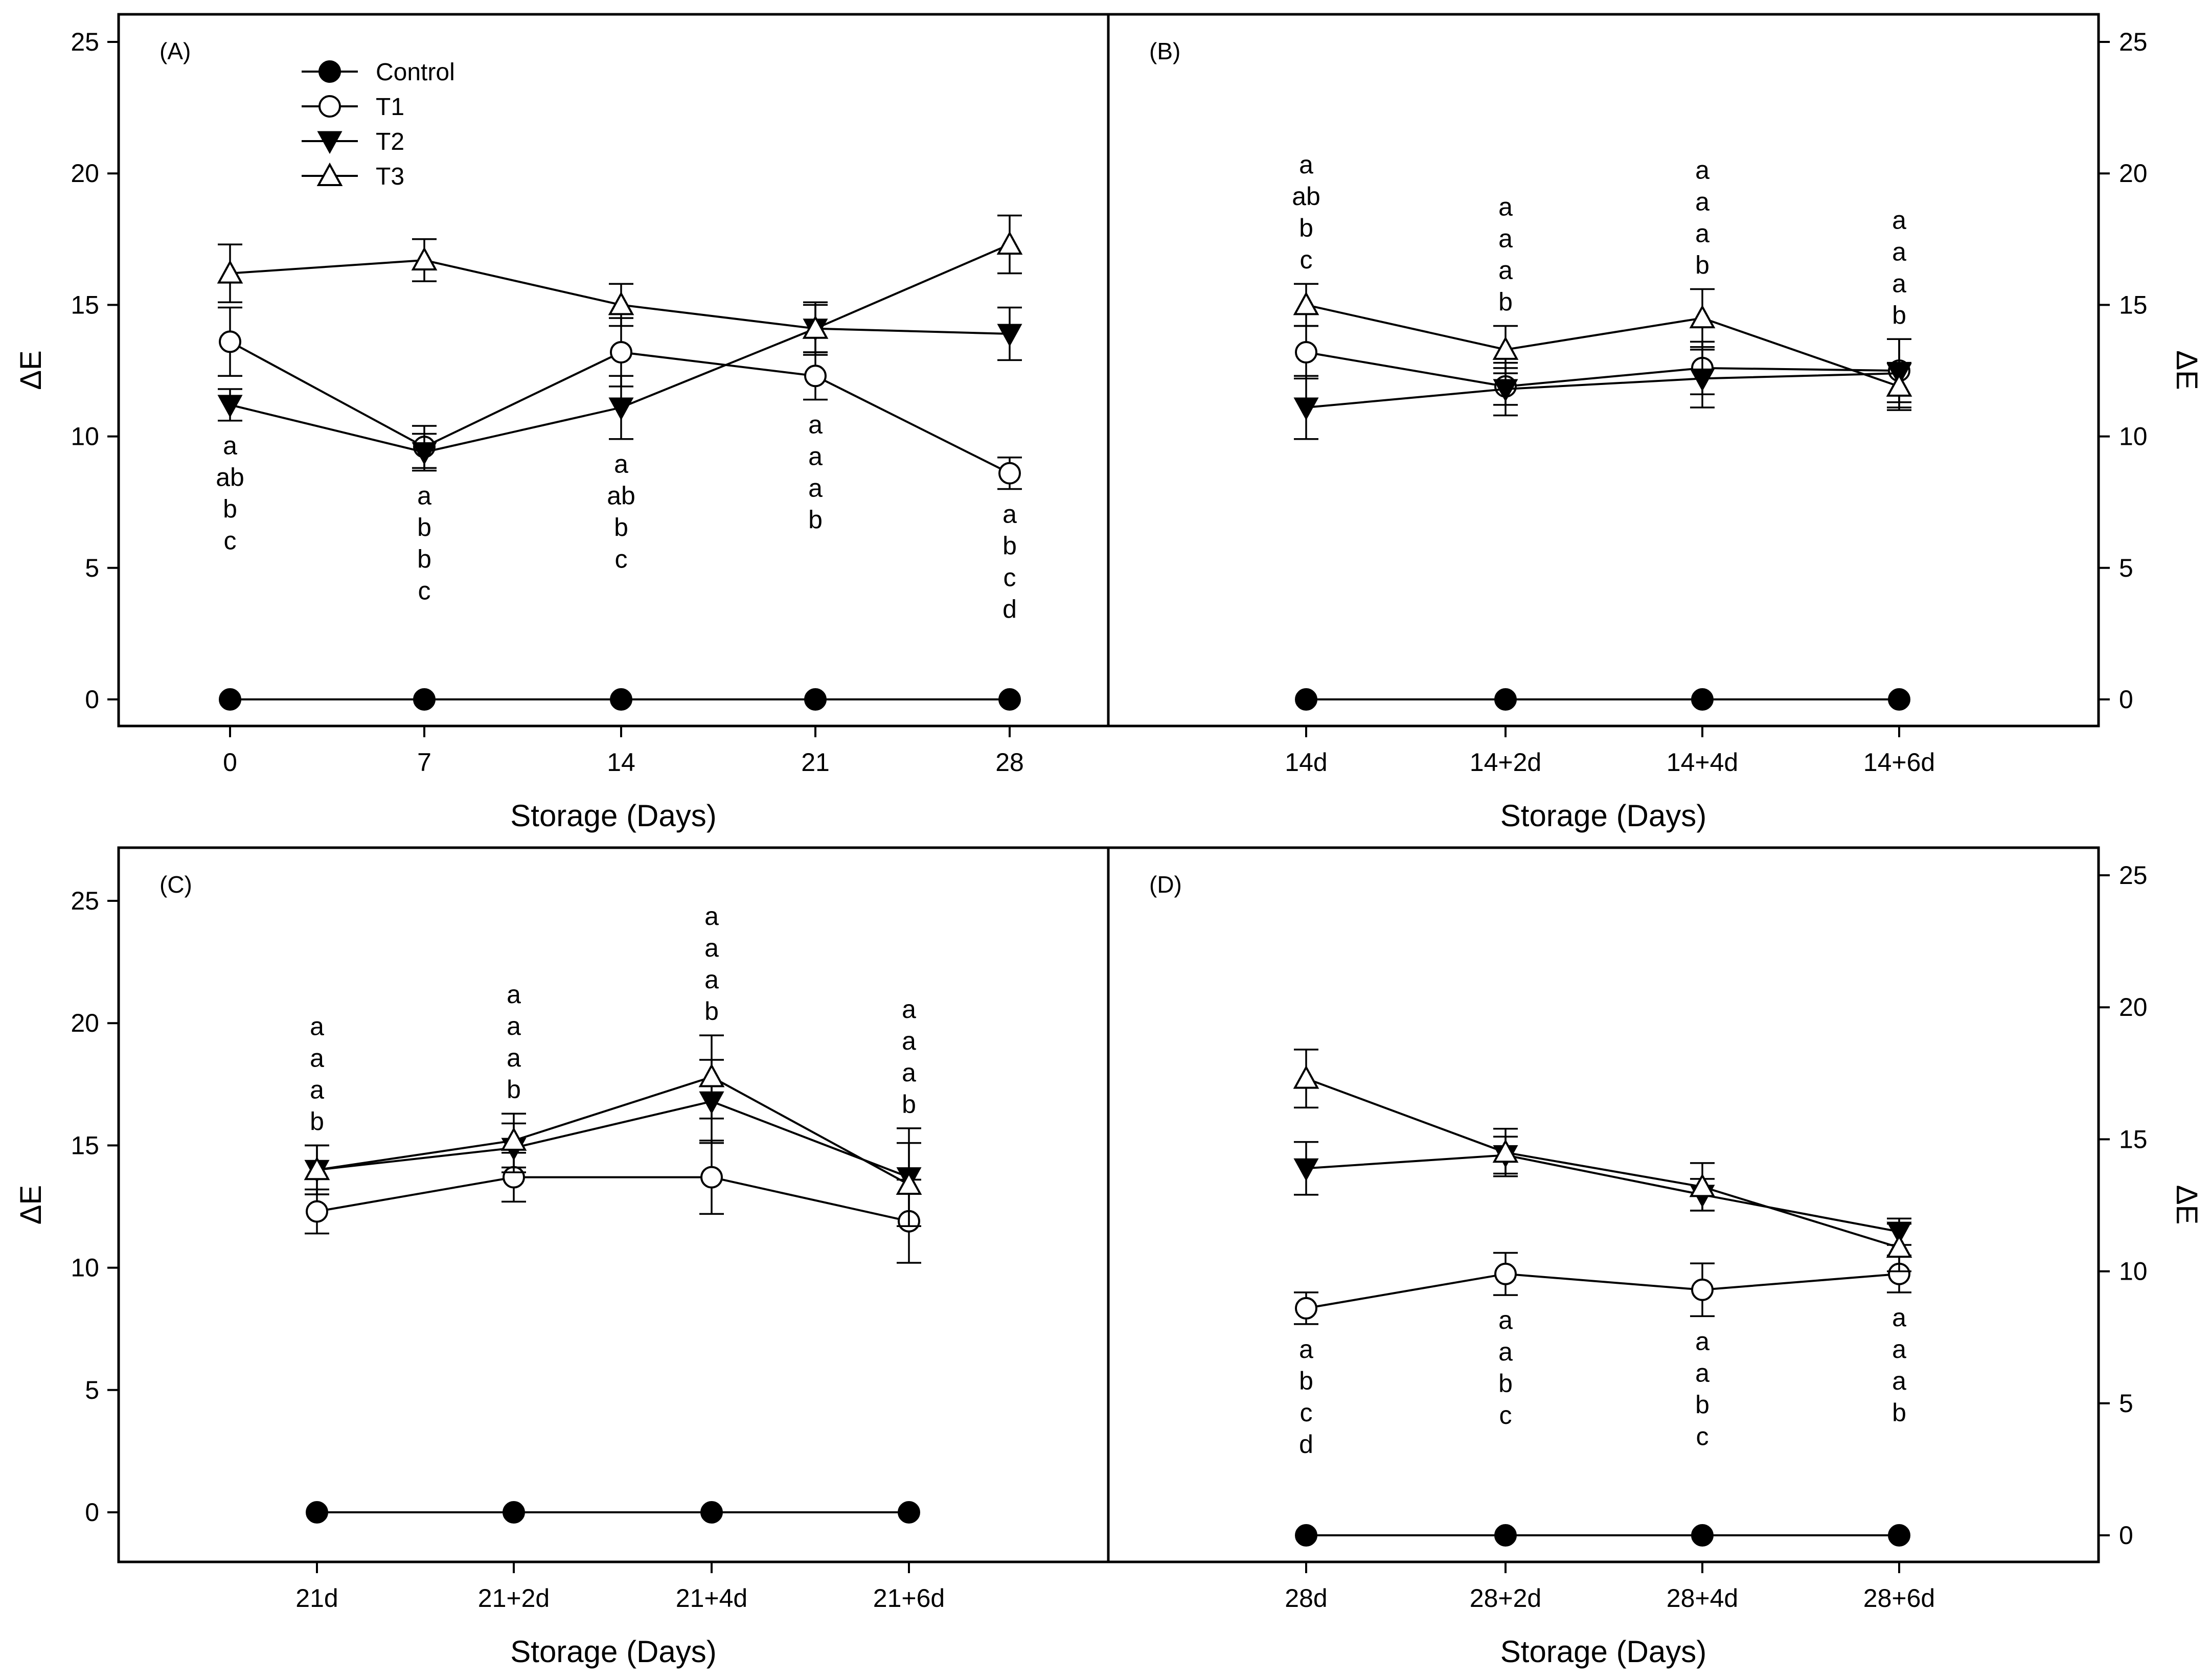  What do you see at coordinates (2126, 1535) in the screenshot?
I see `y-tick-label: 0` at bounding box center [2126, 1535].